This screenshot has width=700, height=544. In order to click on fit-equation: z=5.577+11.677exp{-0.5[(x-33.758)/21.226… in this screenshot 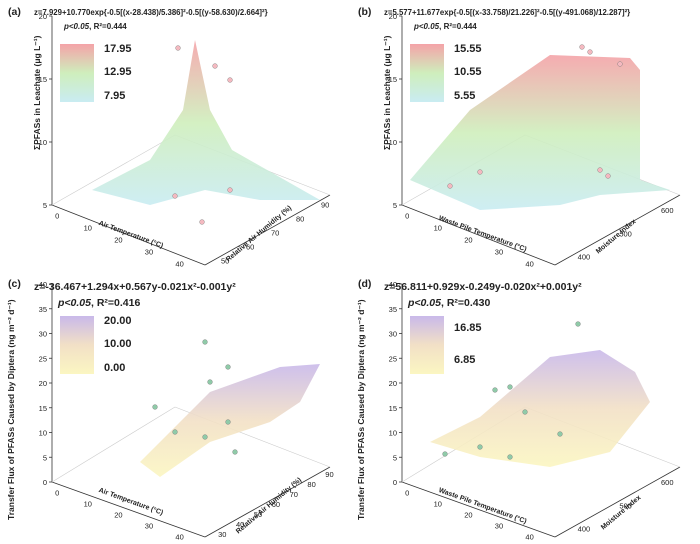, I will do `click(507, 12)`.